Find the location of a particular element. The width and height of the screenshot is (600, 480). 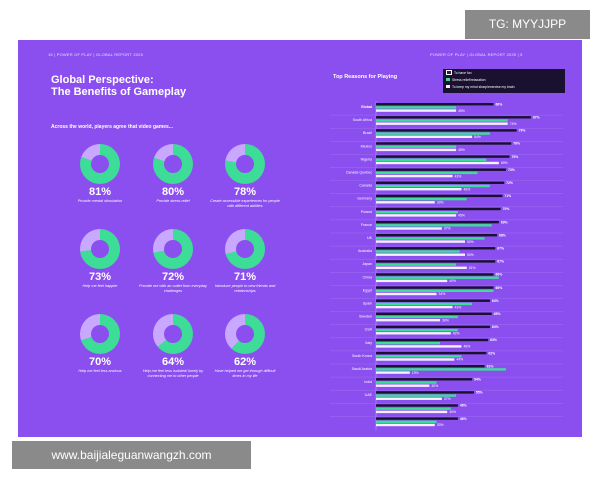

data-label-fun: 72% is located at coordinates (509, 183).